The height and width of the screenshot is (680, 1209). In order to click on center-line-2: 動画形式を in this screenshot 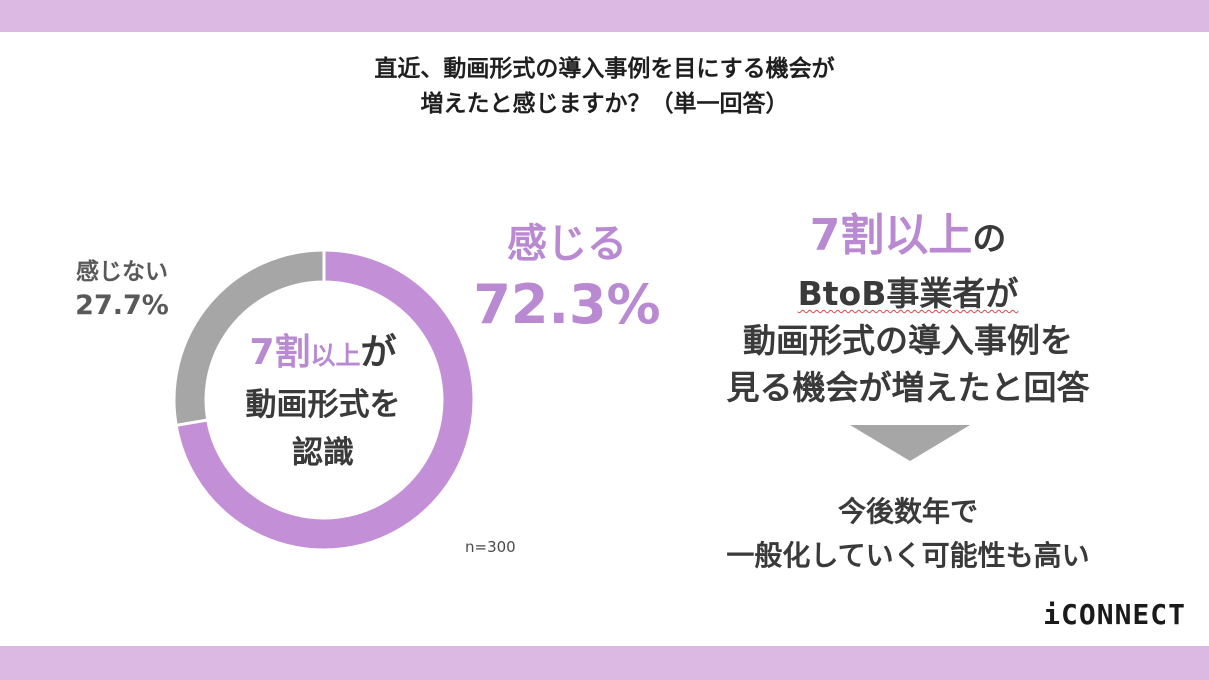, I will do `click(323, 405)`.